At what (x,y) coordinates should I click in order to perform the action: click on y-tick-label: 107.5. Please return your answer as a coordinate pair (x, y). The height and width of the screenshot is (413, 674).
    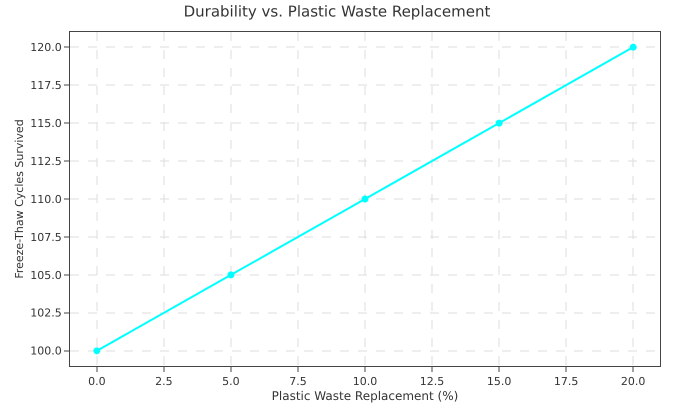
    Looking at the image, I should click on (46, 237).